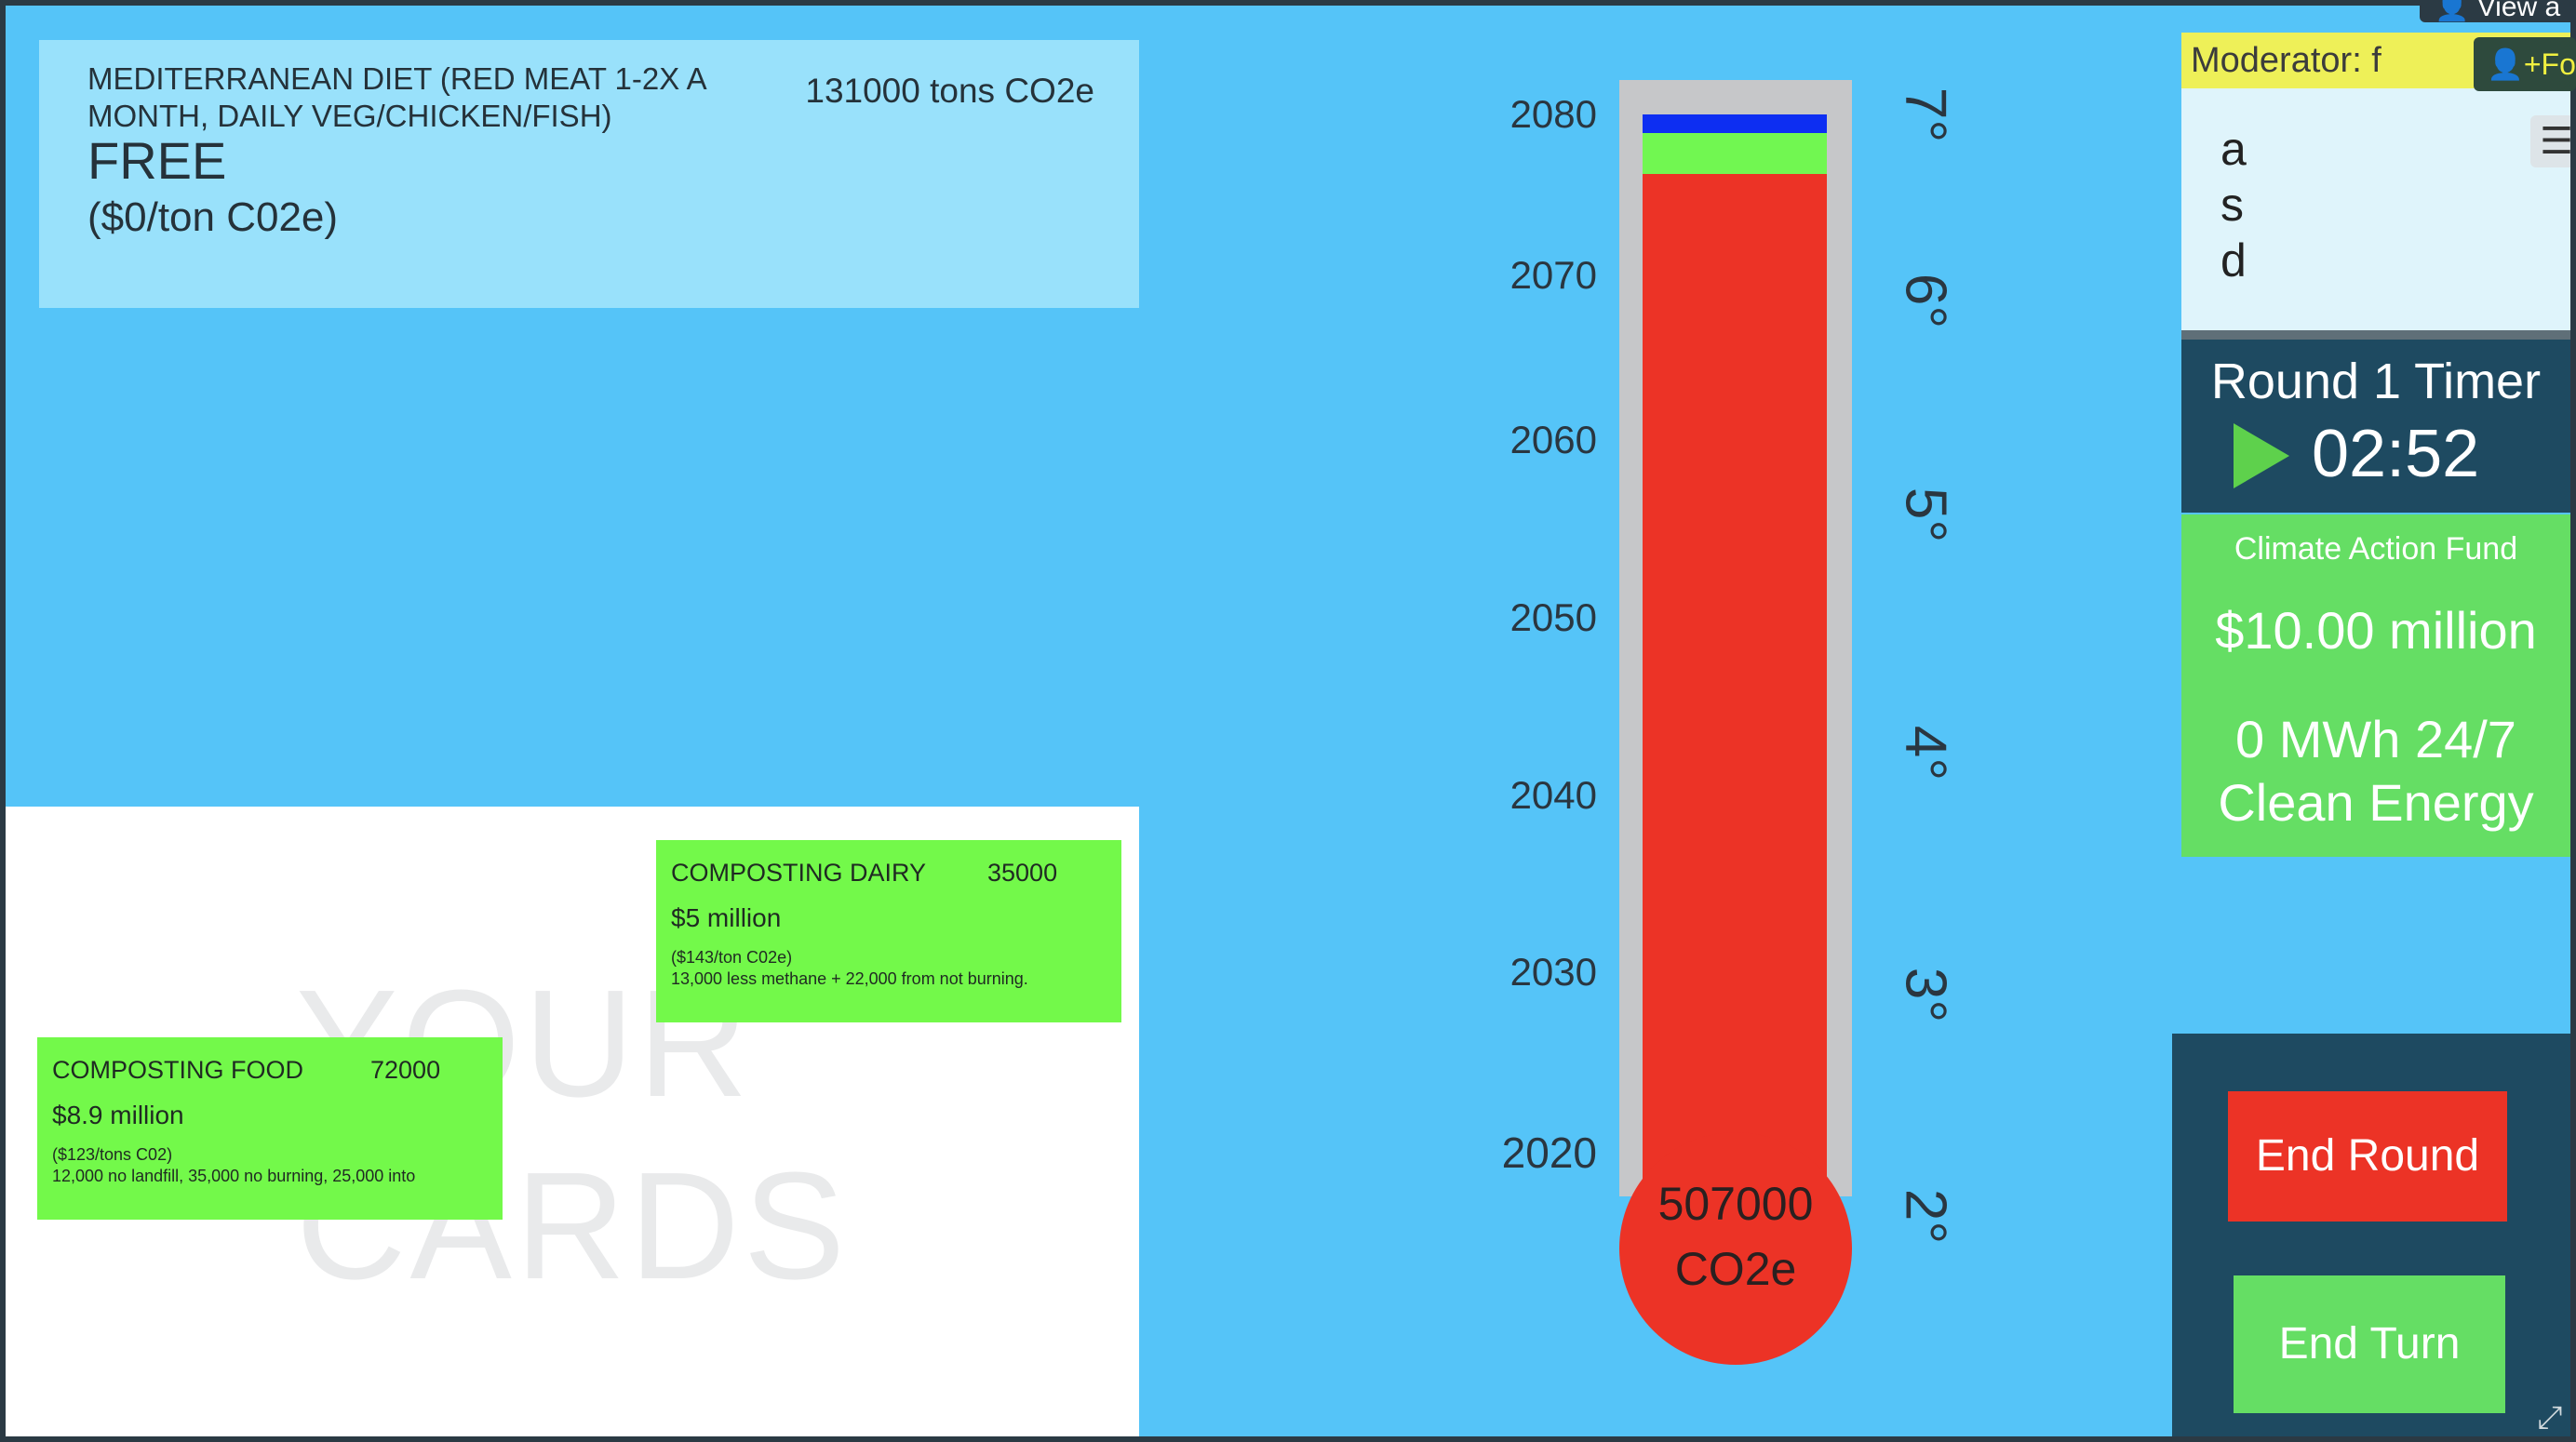  I want to click on chat-line: d, so click(2233, 260).